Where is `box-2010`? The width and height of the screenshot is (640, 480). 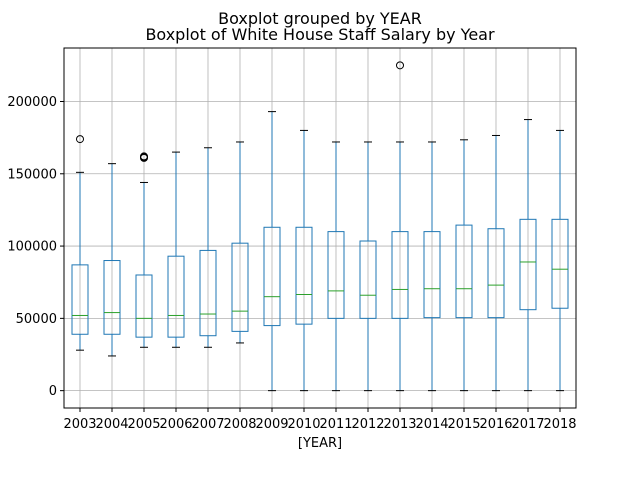 box-2010 is located at coordinates (304, 260).